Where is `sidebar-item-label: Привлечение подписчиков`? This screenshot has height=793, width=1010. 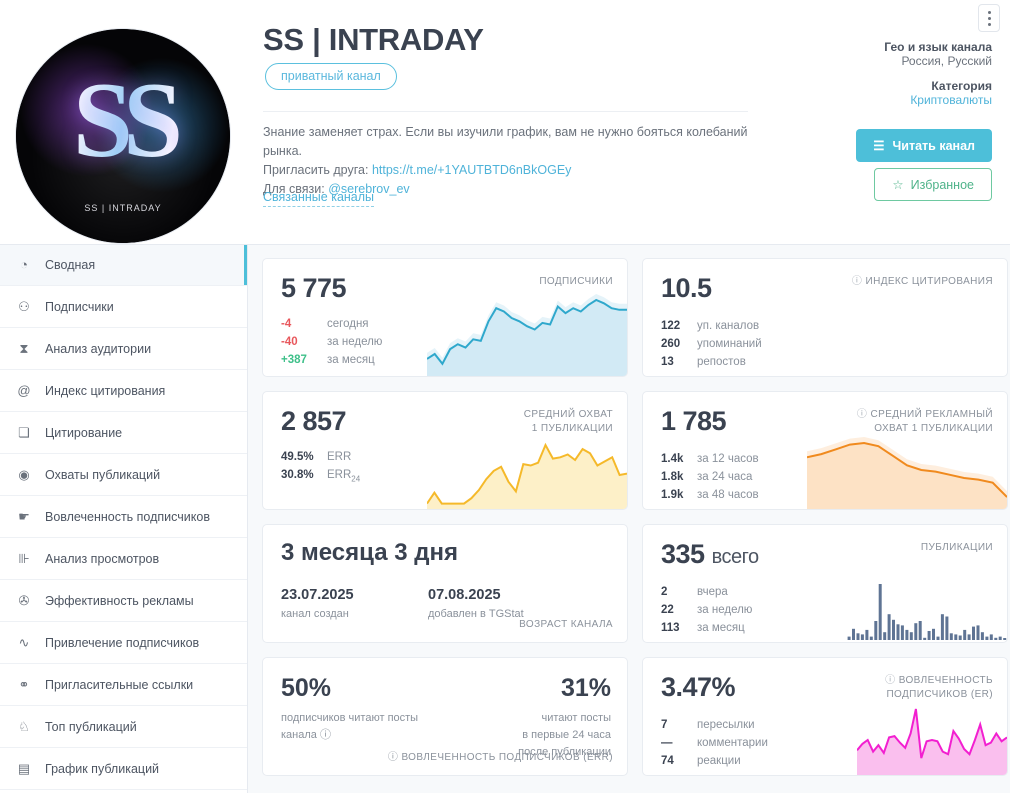
sidebar-item-label: Привлечение подписчиков is located at coordinates (122, 642).